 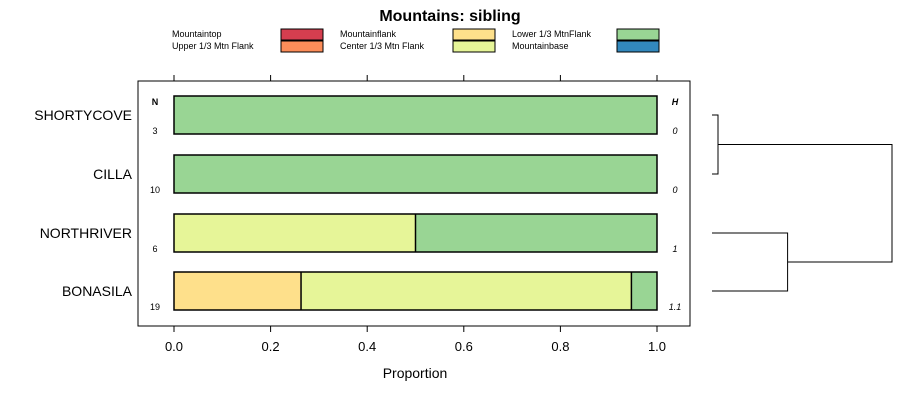 What do you see at coordinates (174, 346) in the screenshot?
I see `x-tick-label: 0.0` at bounding box center [174, 346].